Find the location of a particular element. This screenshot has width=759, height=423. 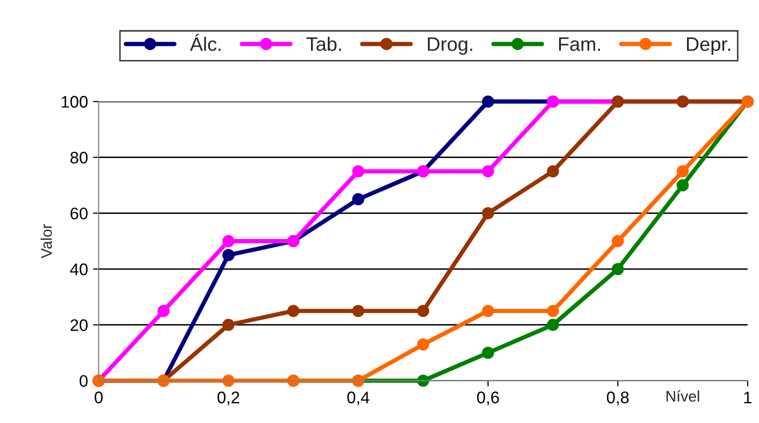

y-tick-label: 40 is located at coordinates (79, 269).